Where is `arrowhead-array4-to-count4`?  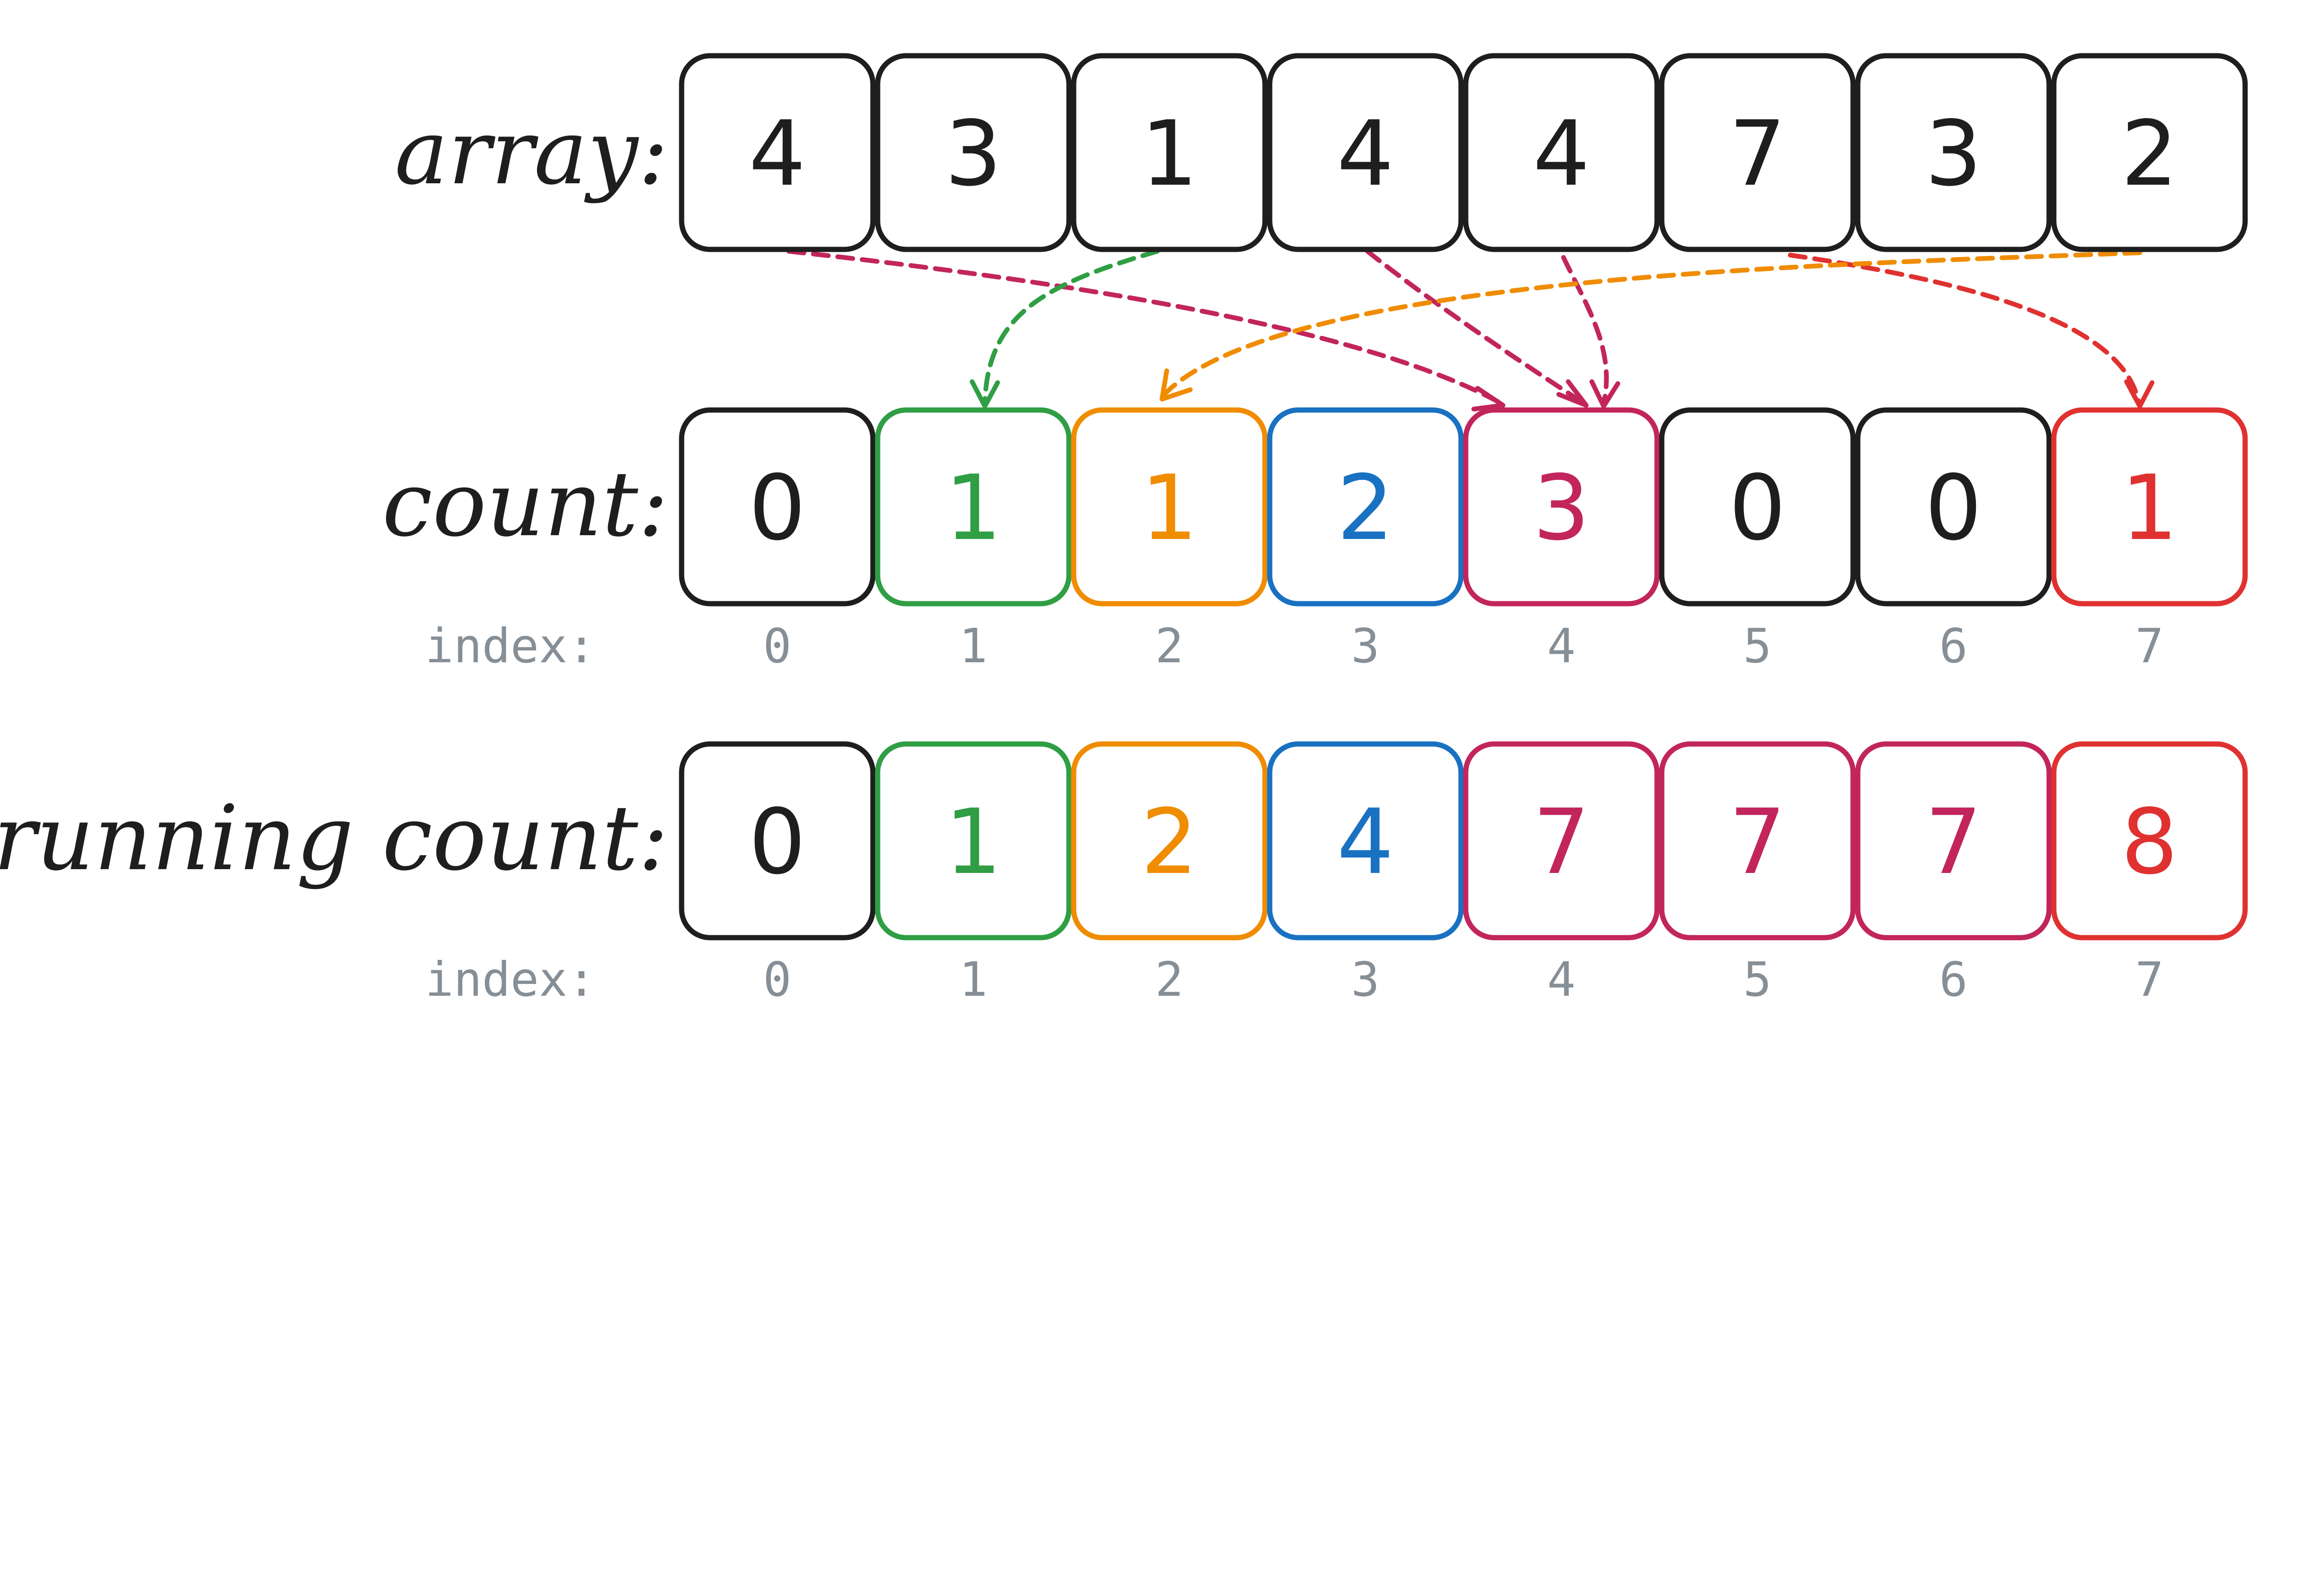 arrowhead-array4-to-count4 is located at coordinates (1604, 394).